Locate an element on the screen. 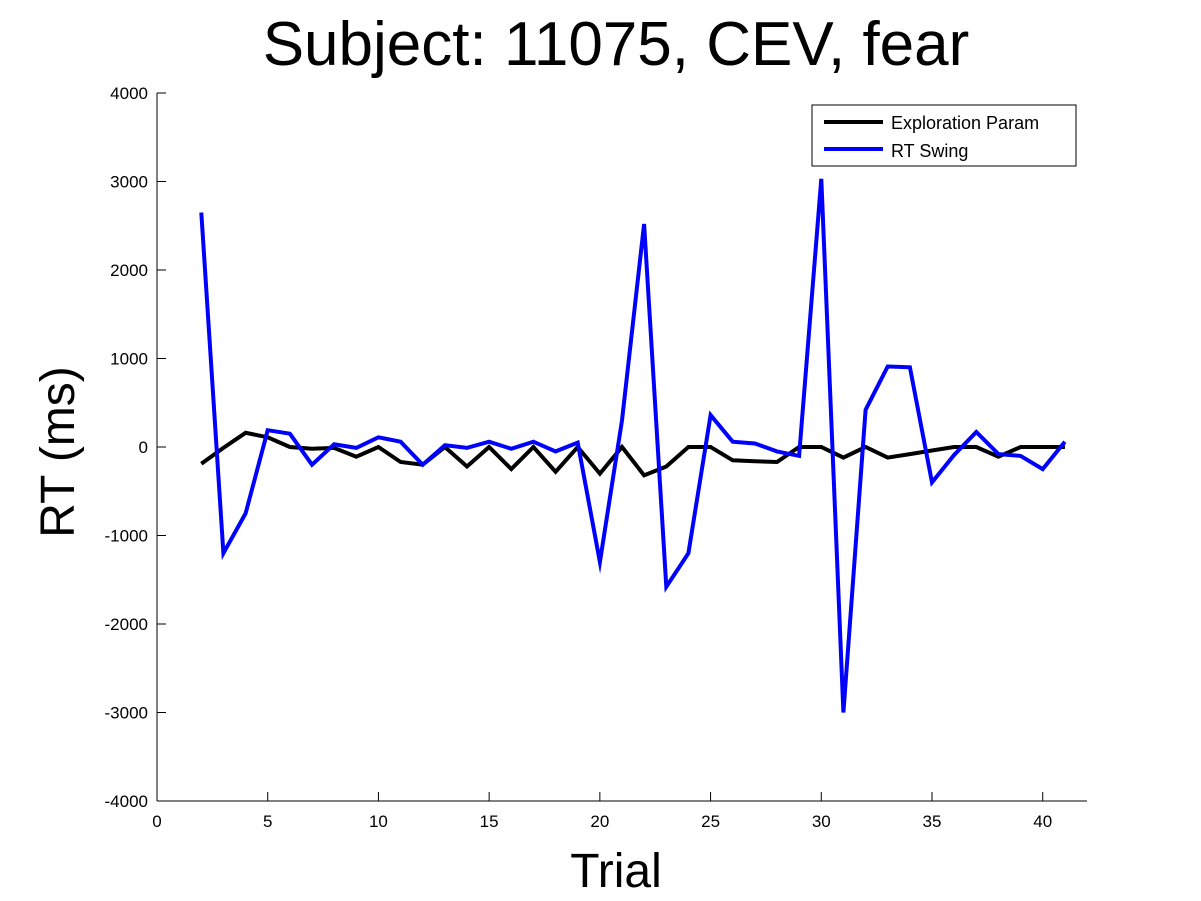 This screenshot has width=1201, height=901. y-tick-label: 4000 is located at coordinates (129, 93).